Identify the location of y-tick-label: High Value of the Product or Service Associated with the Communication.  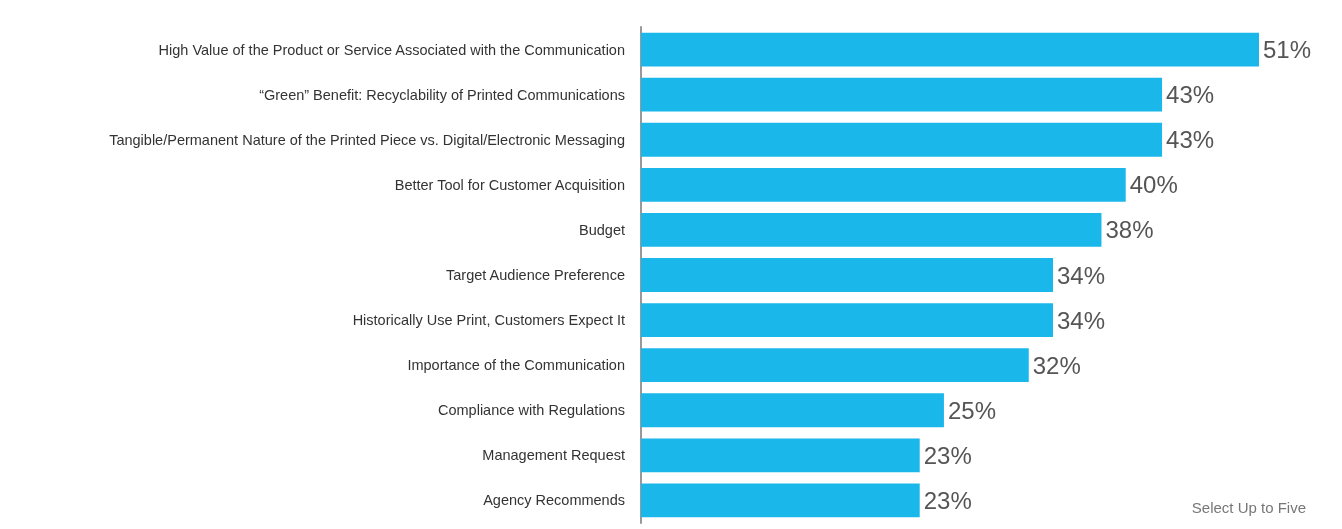
(391, 49).